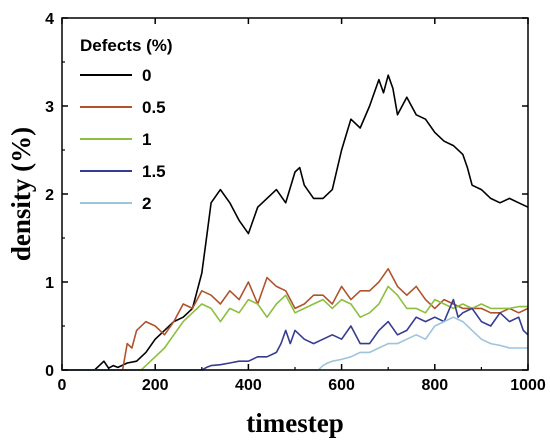 This screenshot has height=443, width=550. I want to click on x-tick-label: 800, so click(434, 385).